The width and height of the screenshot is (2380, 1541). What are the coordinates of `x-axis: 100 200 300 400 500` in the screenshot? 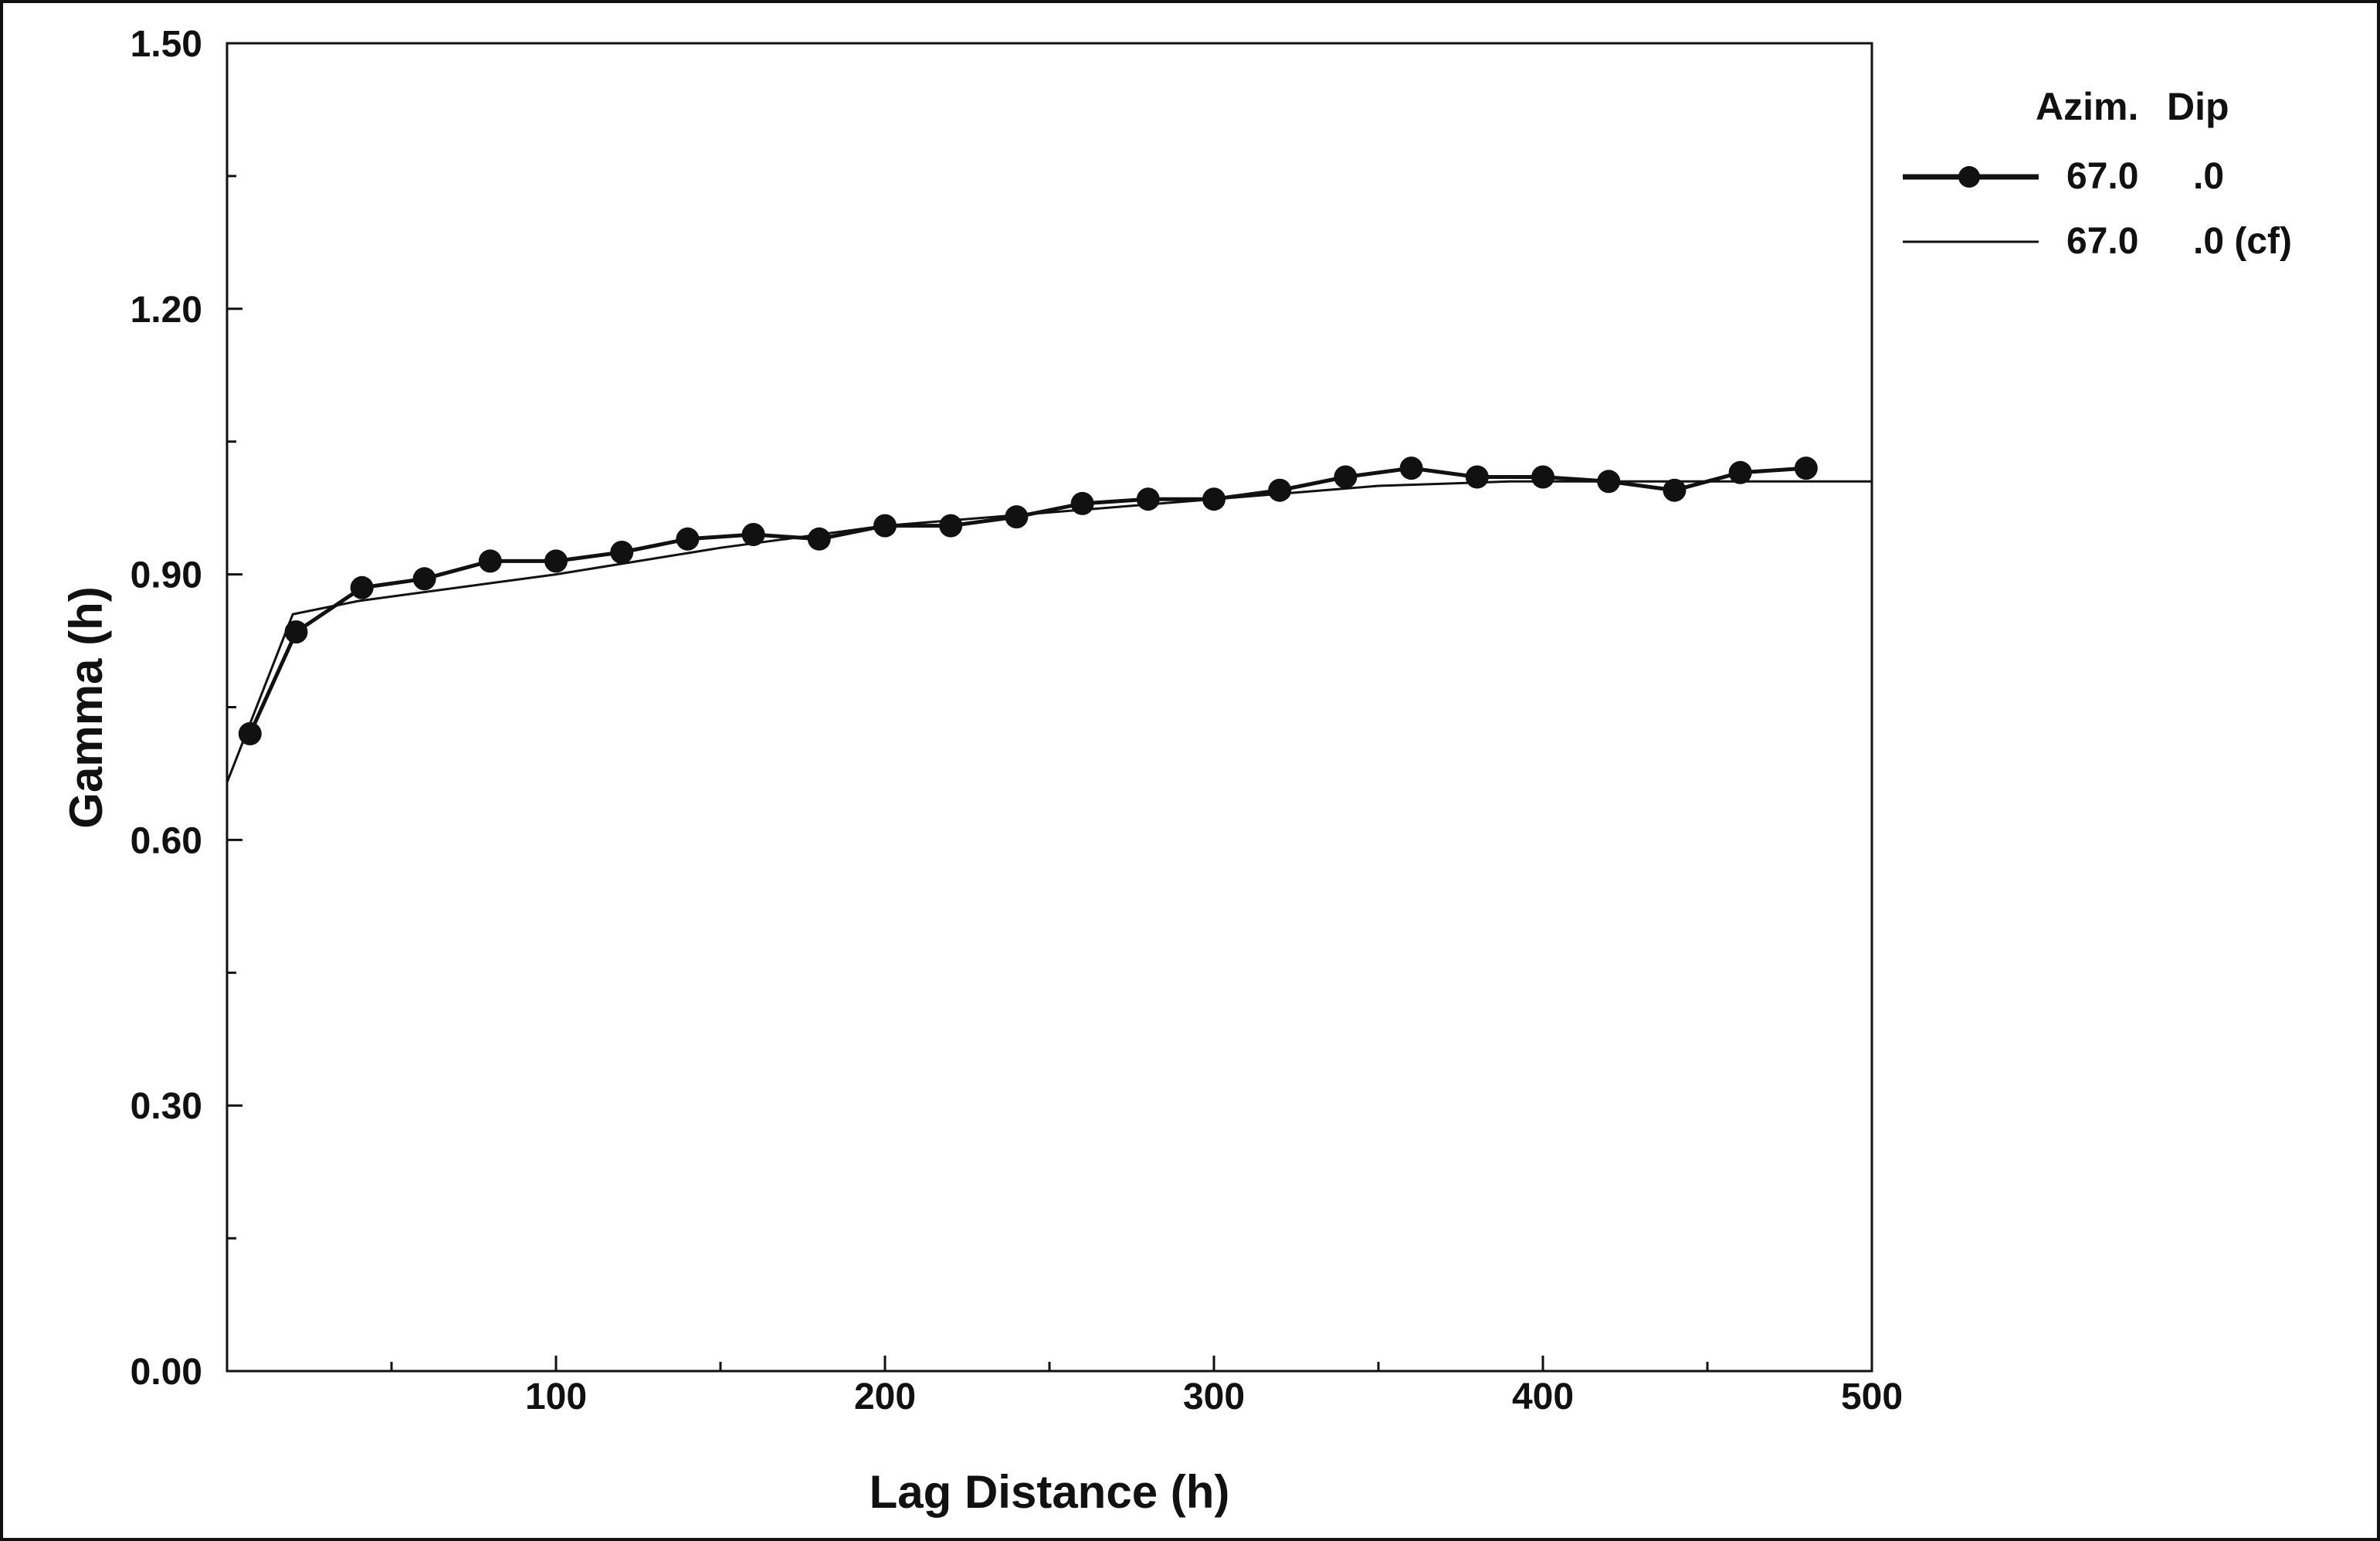 It's located at (1147, 1386).